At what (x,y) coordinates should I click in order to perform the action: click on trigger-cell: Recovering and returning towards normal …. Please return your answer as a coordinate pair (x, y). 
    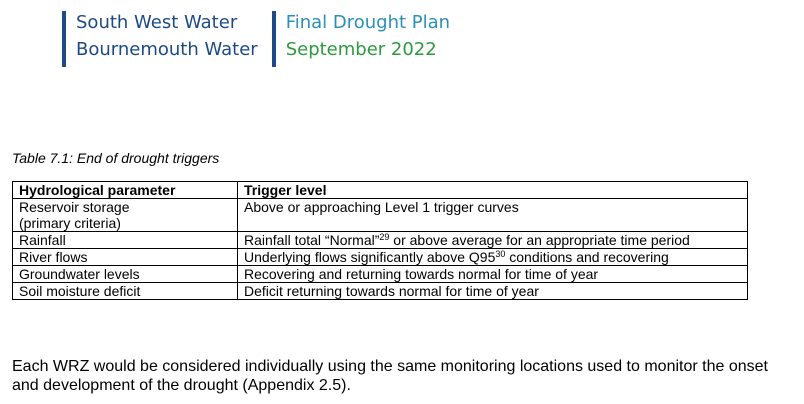
    Looking at the image, I should click on (492, 274).